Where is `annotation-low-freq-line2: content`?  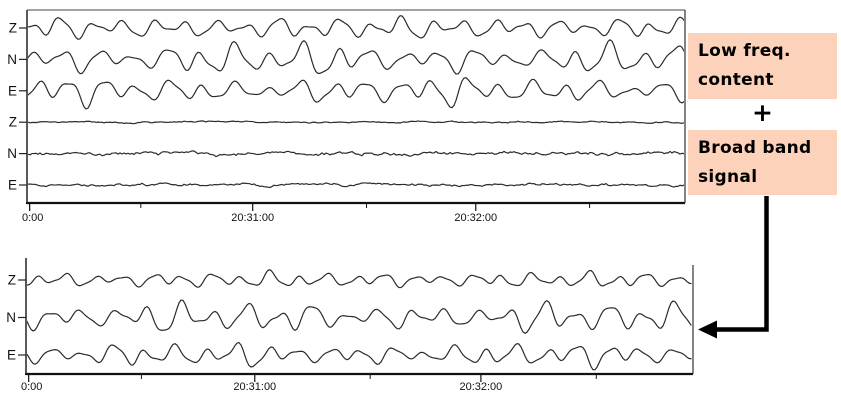 annotation-low-freq-line2: content is located at coordinates (736, 80).